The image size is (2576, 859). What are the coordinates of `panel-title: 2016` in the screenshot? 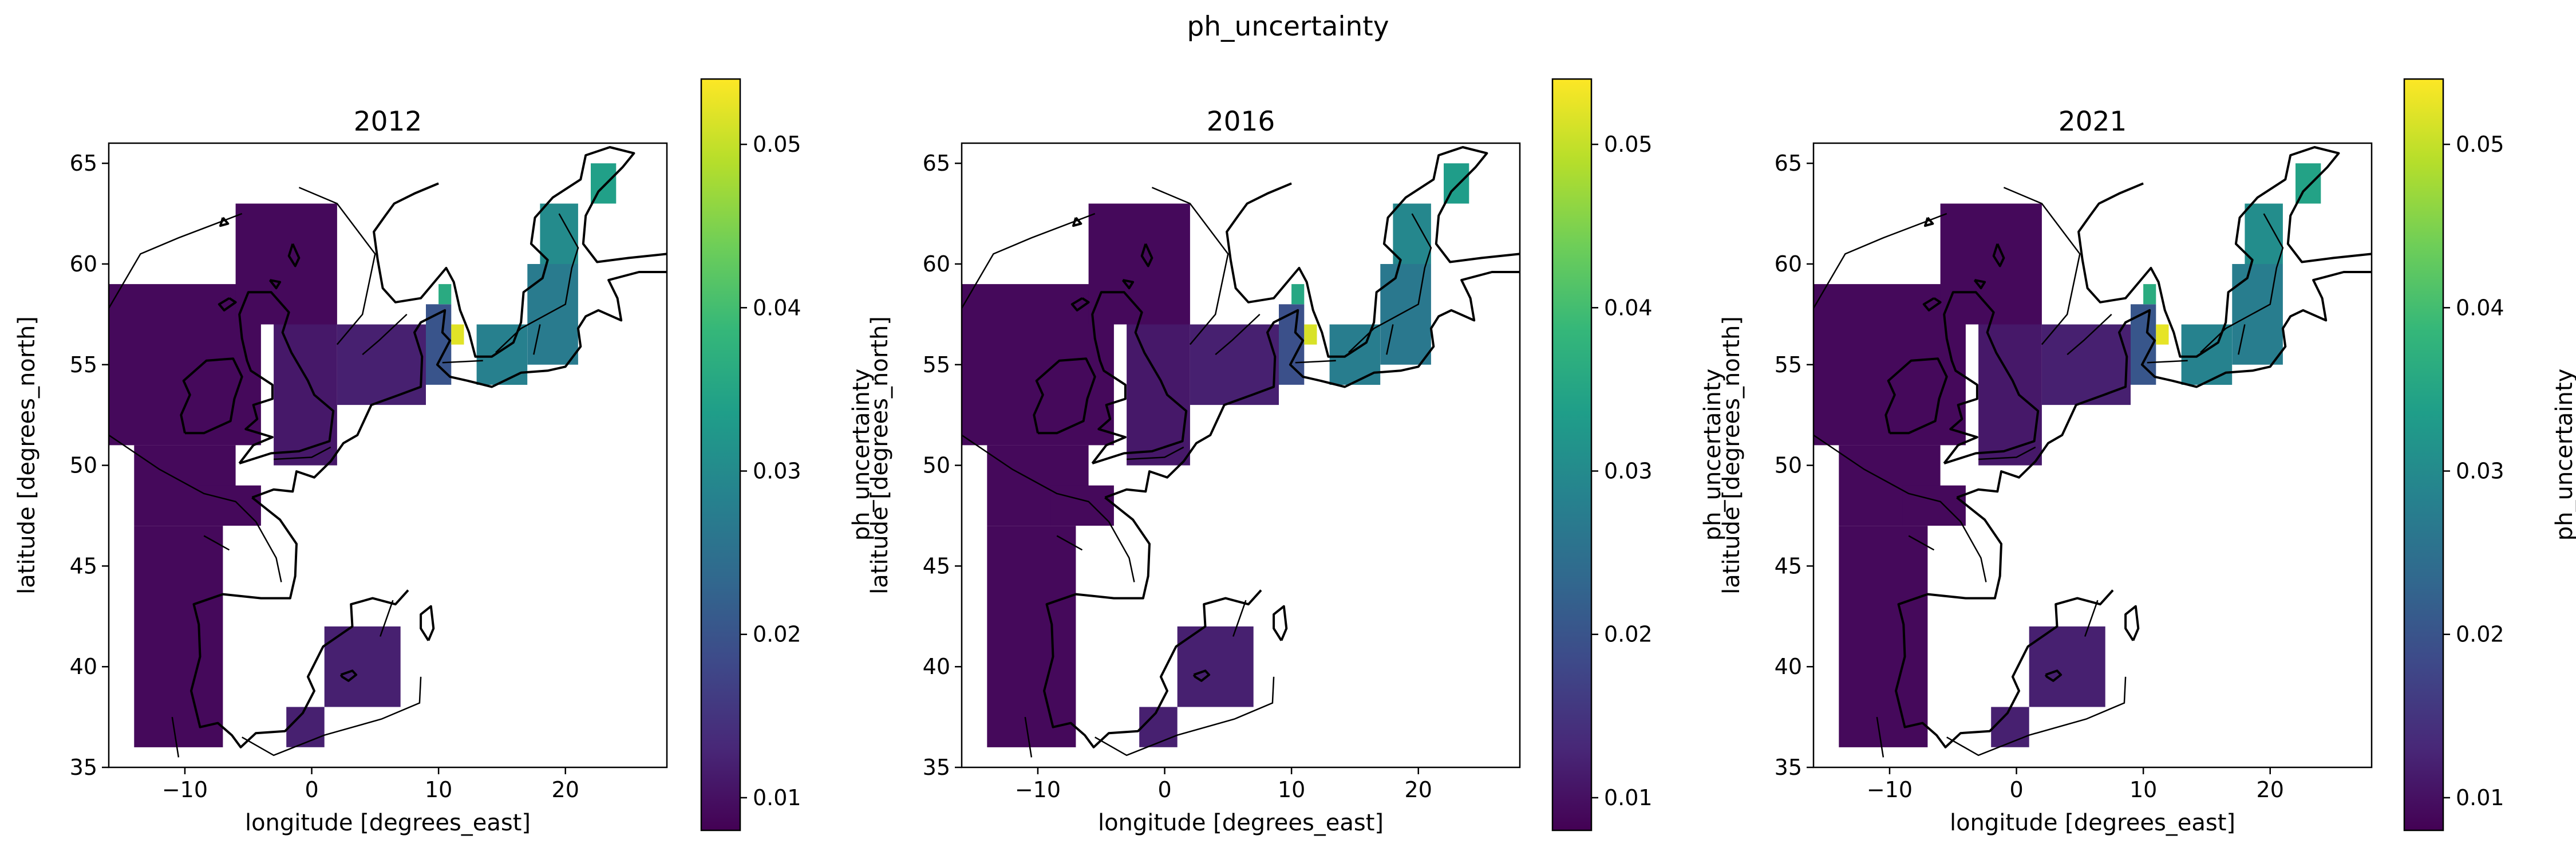 It's located at (1241, 121).